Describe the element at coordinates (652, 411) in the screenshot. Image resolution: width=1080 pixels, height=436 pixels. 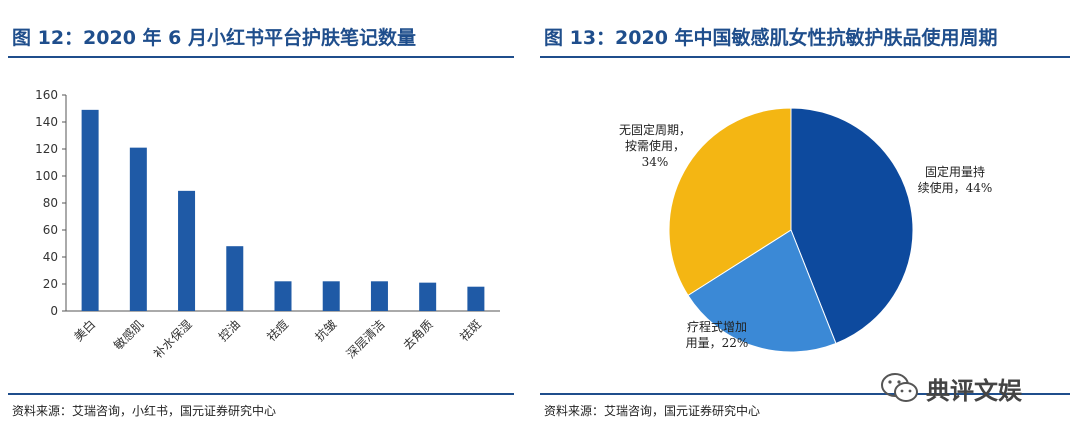
I see `right-source-note: 资料来源：艾瑞咨询，国元证券研究中心` at that location.